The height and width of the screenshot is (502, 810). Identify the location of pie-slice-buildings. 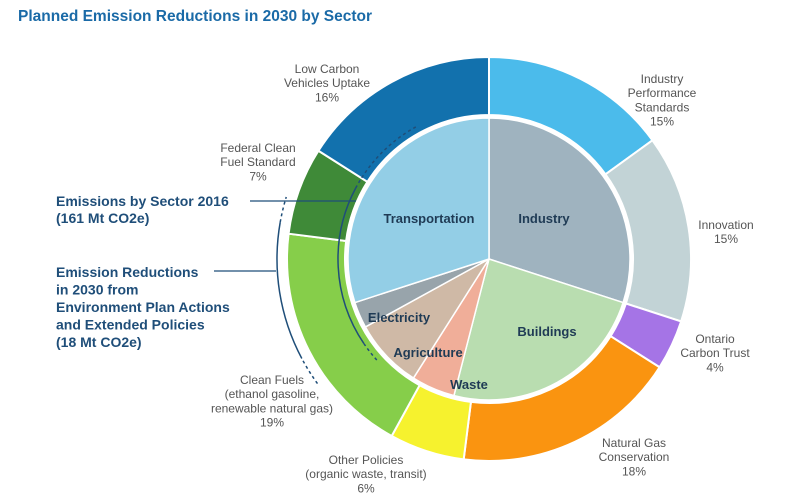
(539, 329).